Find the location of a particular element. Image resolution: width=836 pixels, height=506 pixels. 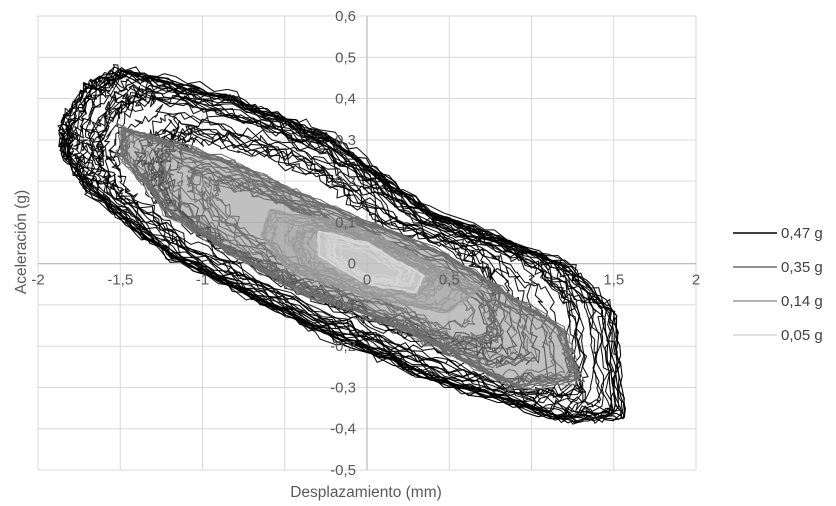

y-tick-label: -0,5 is located at coordinates (343, 470).